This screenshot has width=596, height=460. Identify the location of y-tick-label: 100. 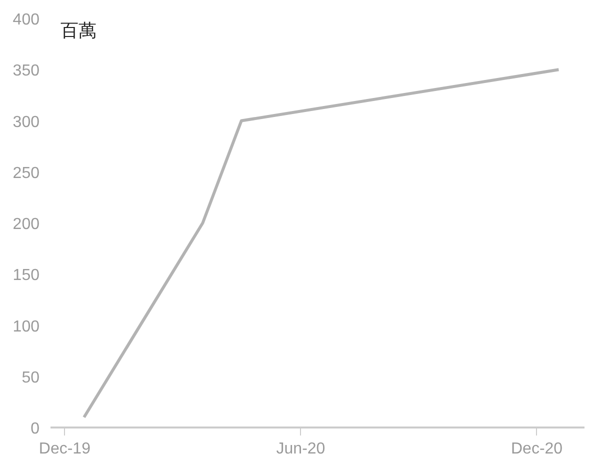
(26, 327).